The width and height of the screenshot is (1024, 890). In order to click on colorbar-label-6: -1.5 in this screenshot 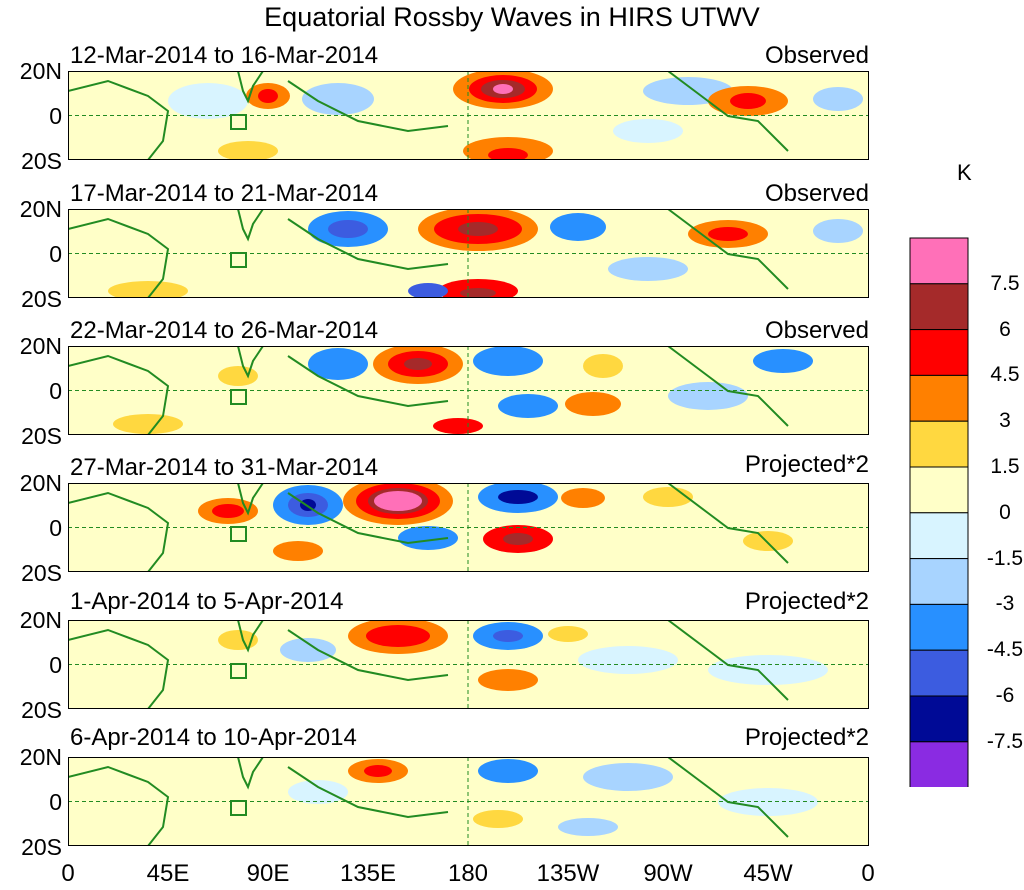, I will do `click(1005, 558)`.